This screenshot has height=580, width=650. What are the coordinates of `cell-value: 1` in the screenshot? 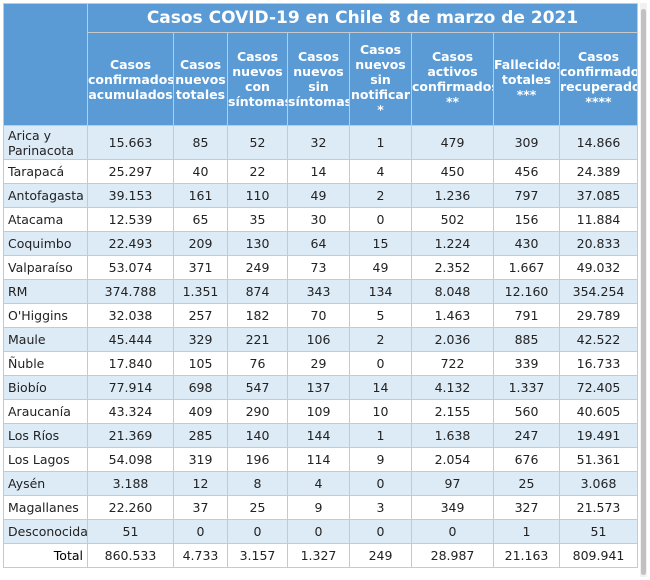 It's located at (526, 531).